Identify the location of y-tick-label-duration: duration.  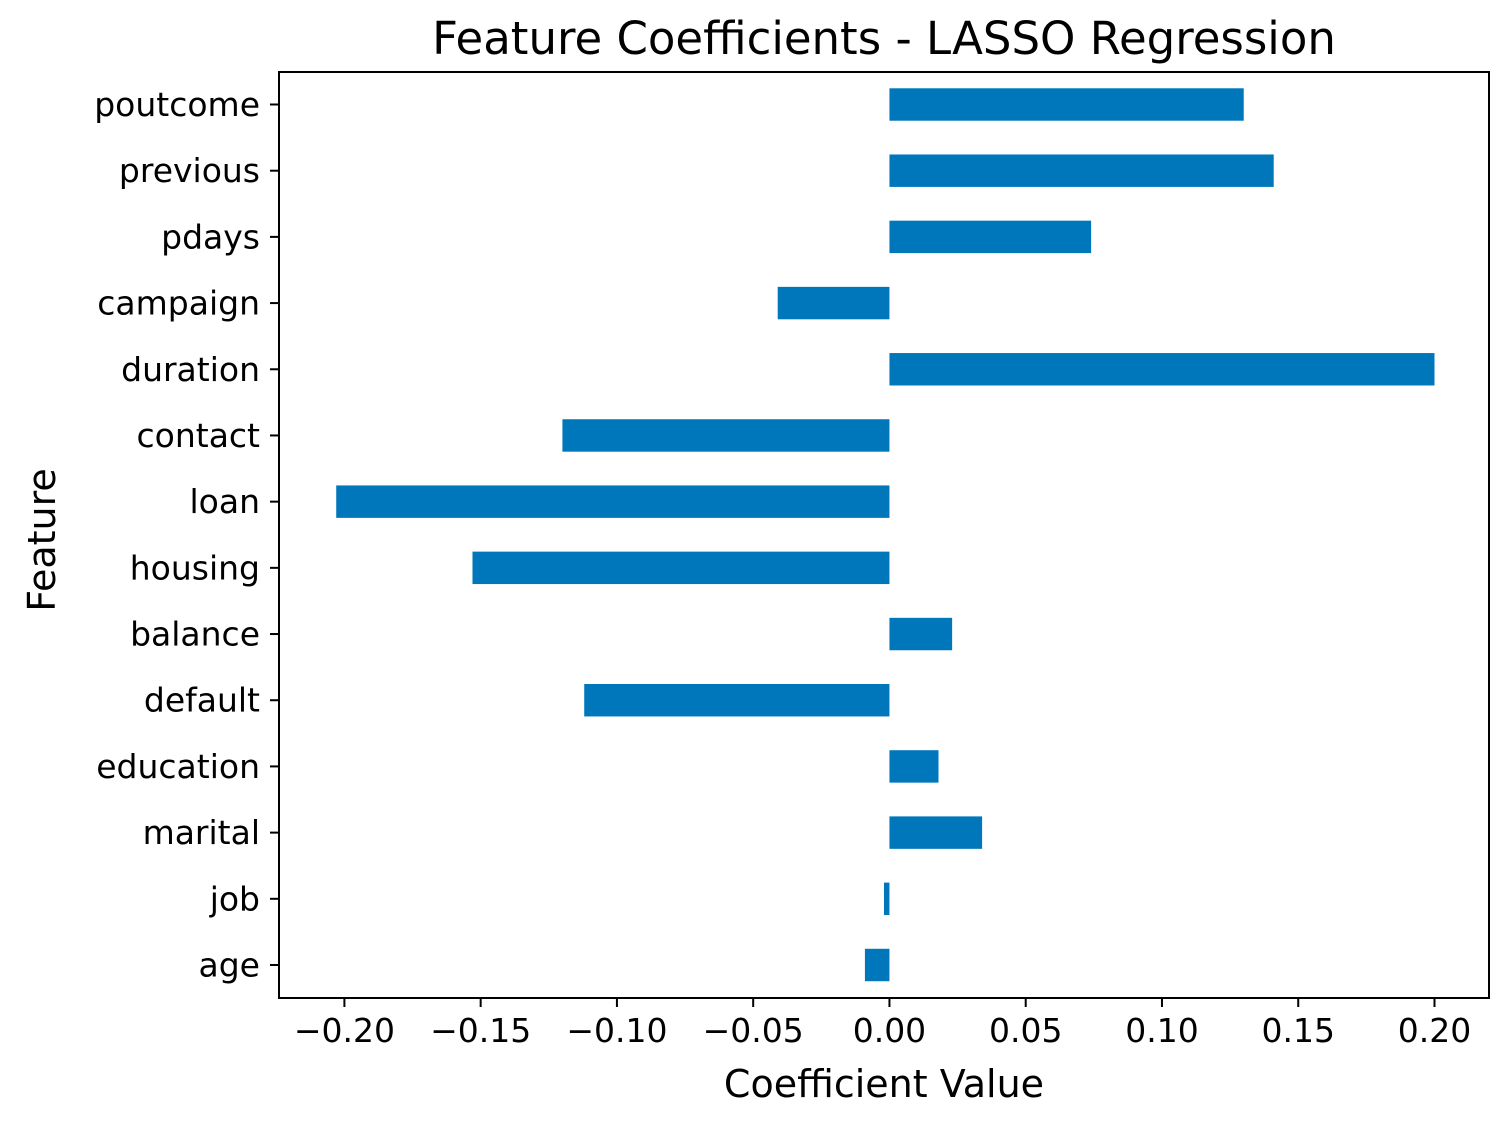
(190, 369).